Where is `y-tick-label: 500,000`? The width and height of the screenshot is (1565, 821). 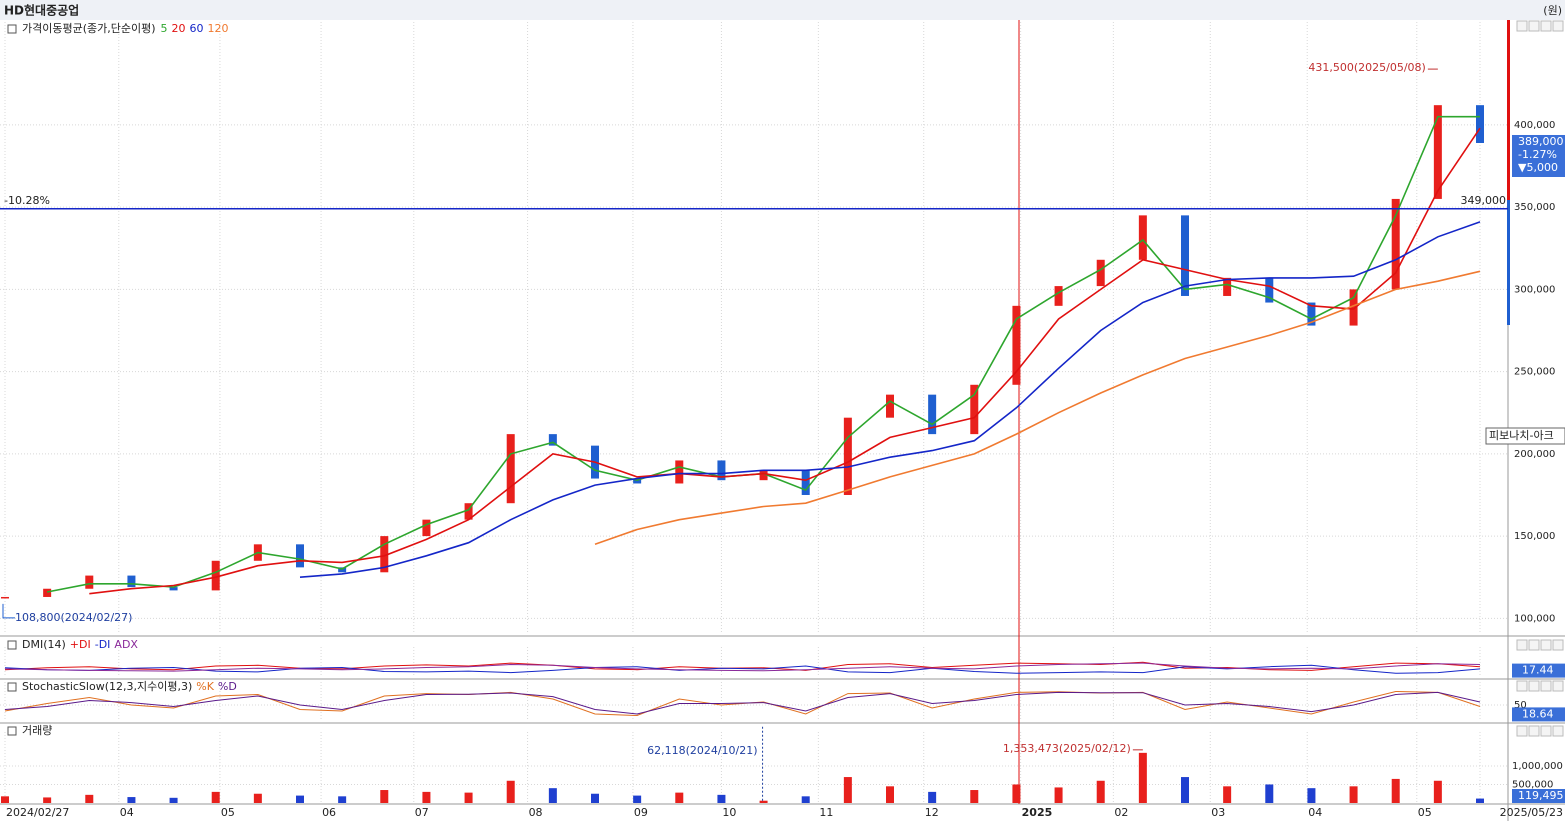 y-tick-label: 500,000 is located at coordinates (1532, 784).